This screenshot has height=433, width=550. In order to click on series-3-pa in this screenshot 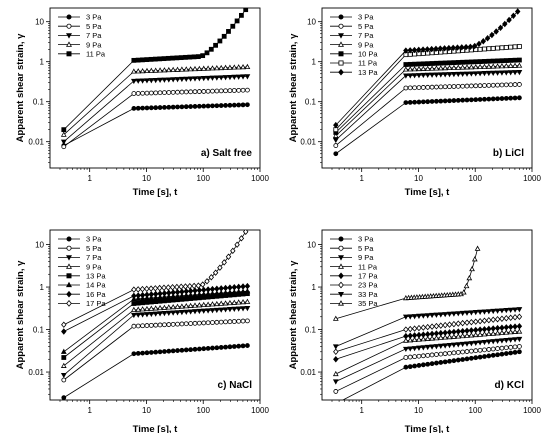, I will do `click(155, 125)`.